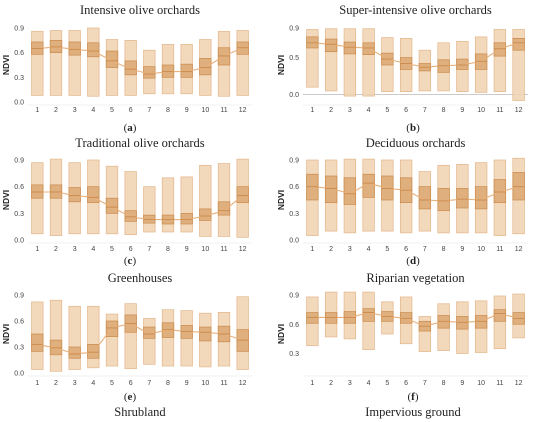  Describe the element at coordinates (415, 10) in the screenshot. I see `panel-title: Super-intensive olive orchards` at that location.